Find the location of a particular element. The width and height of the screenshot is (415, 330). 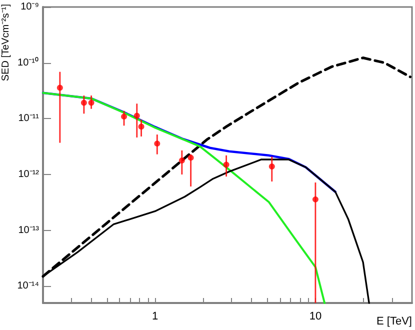

y-tick-label: 10⁻⁹ is located at coordinates (29, 7).